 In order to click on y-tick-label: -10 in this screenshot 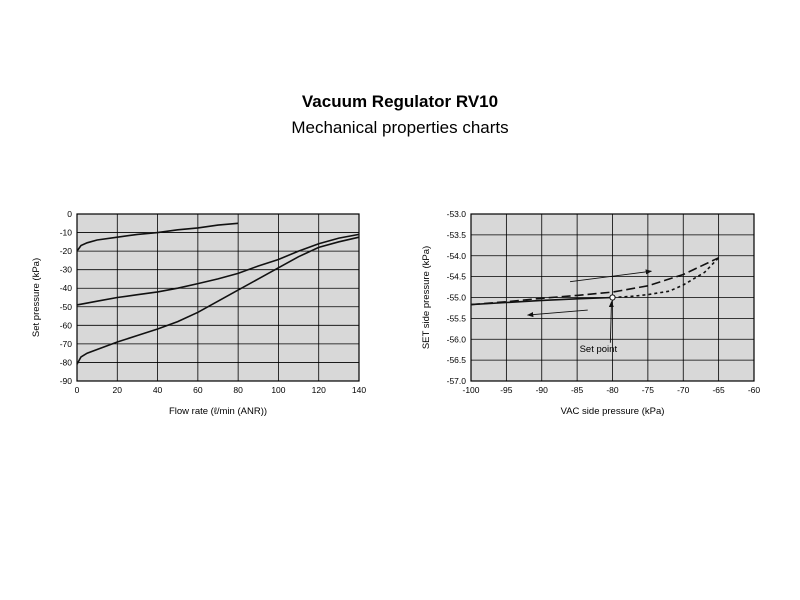, I will do `click(66, 233)`.